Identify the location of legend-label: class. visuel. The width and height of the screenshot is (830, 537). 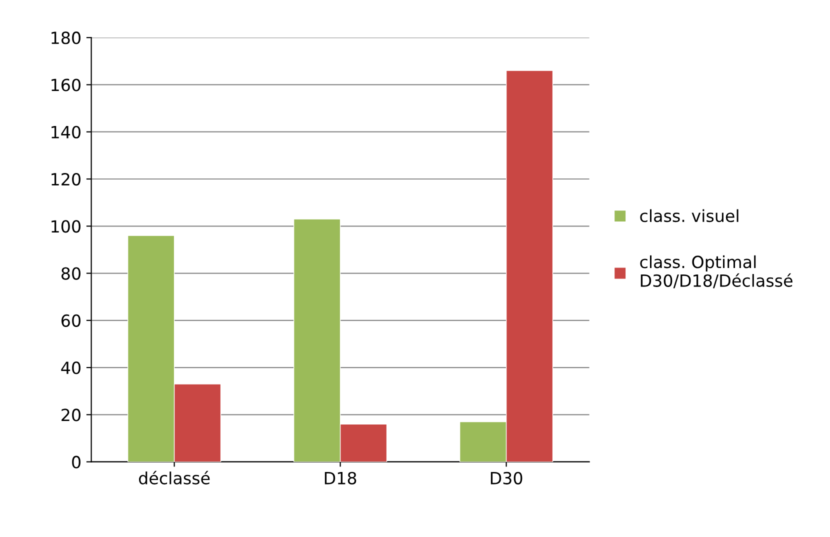
(689, 215).